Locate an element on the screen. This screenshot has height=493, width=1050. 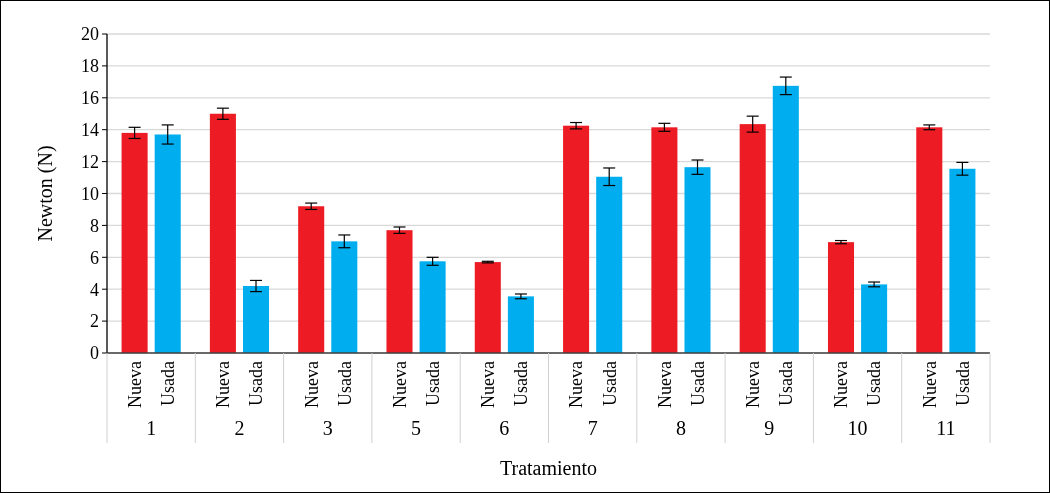
y-tick-label: 4 is located at coordinates (94, 289).